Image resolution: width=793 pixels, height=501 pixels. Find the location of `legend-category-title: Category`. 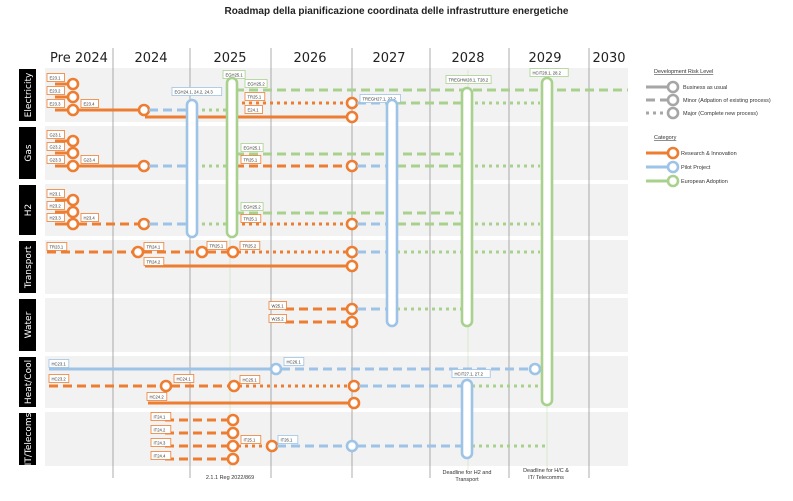

legend-category-title: Category is located at coordinates (665, 138).